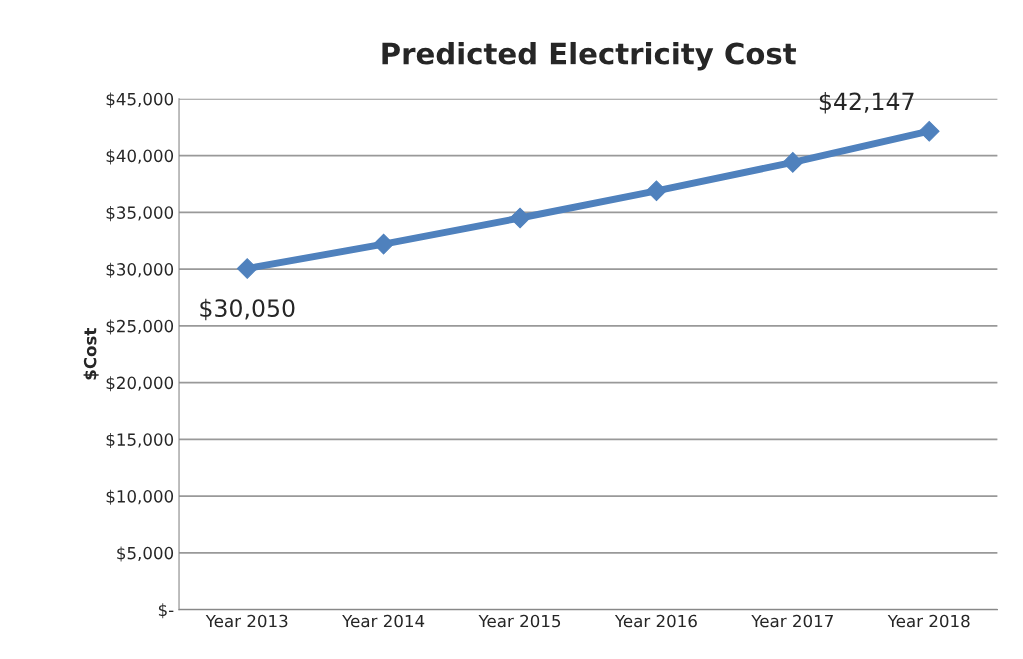  What do you see at coordinates (589, 56) in the screenshot?
I see `chart-title: Predicted Electricity Cost` at bounding box center [589, 56].